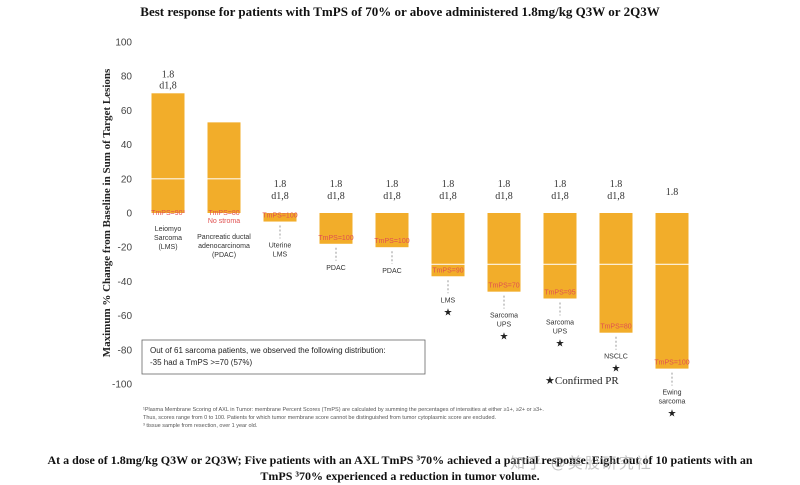  What do you see at coordinates (125, 282) in the screenshot?
I see `y-tick-label: -40` at bounding box center [125, 282].